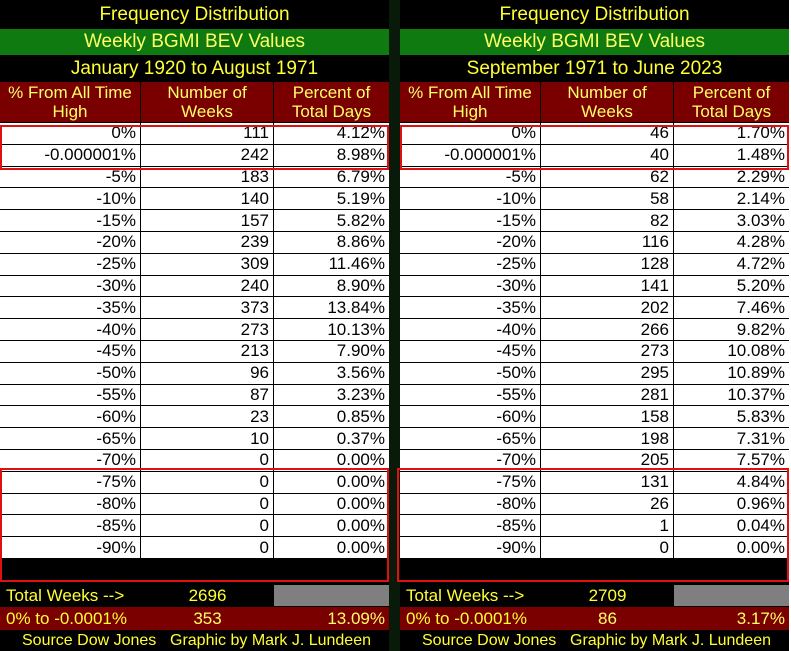 The height and width of the screenshot is (651, 791). I want to click on table-row: -0.000001% 242 8.98%, so click(194, 155).